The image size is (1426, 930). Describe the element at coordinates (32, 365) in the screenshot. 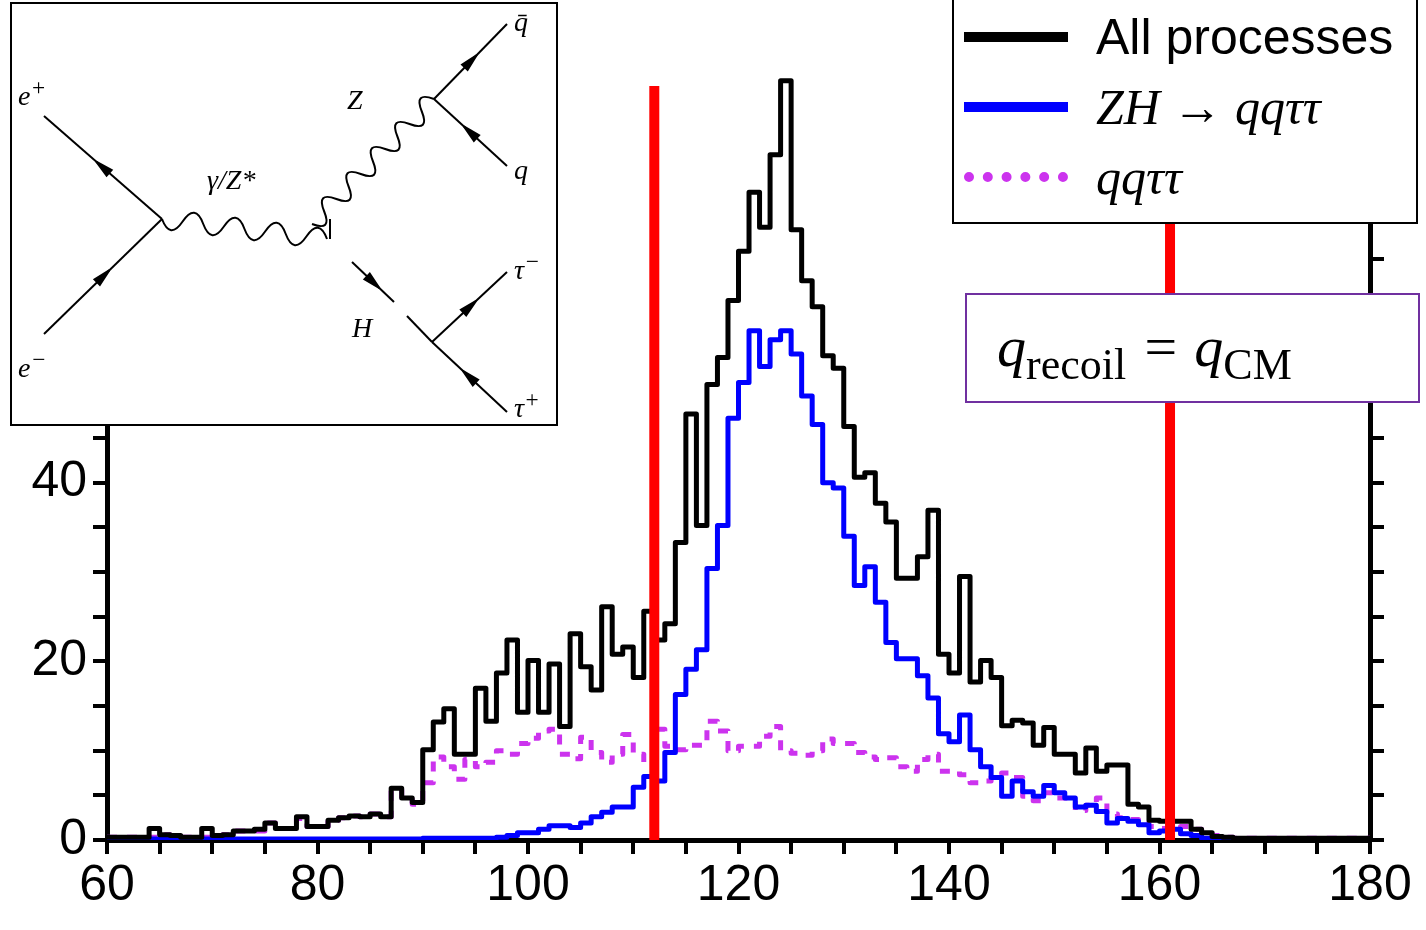

I see `text: e$^{−}$` at that location.